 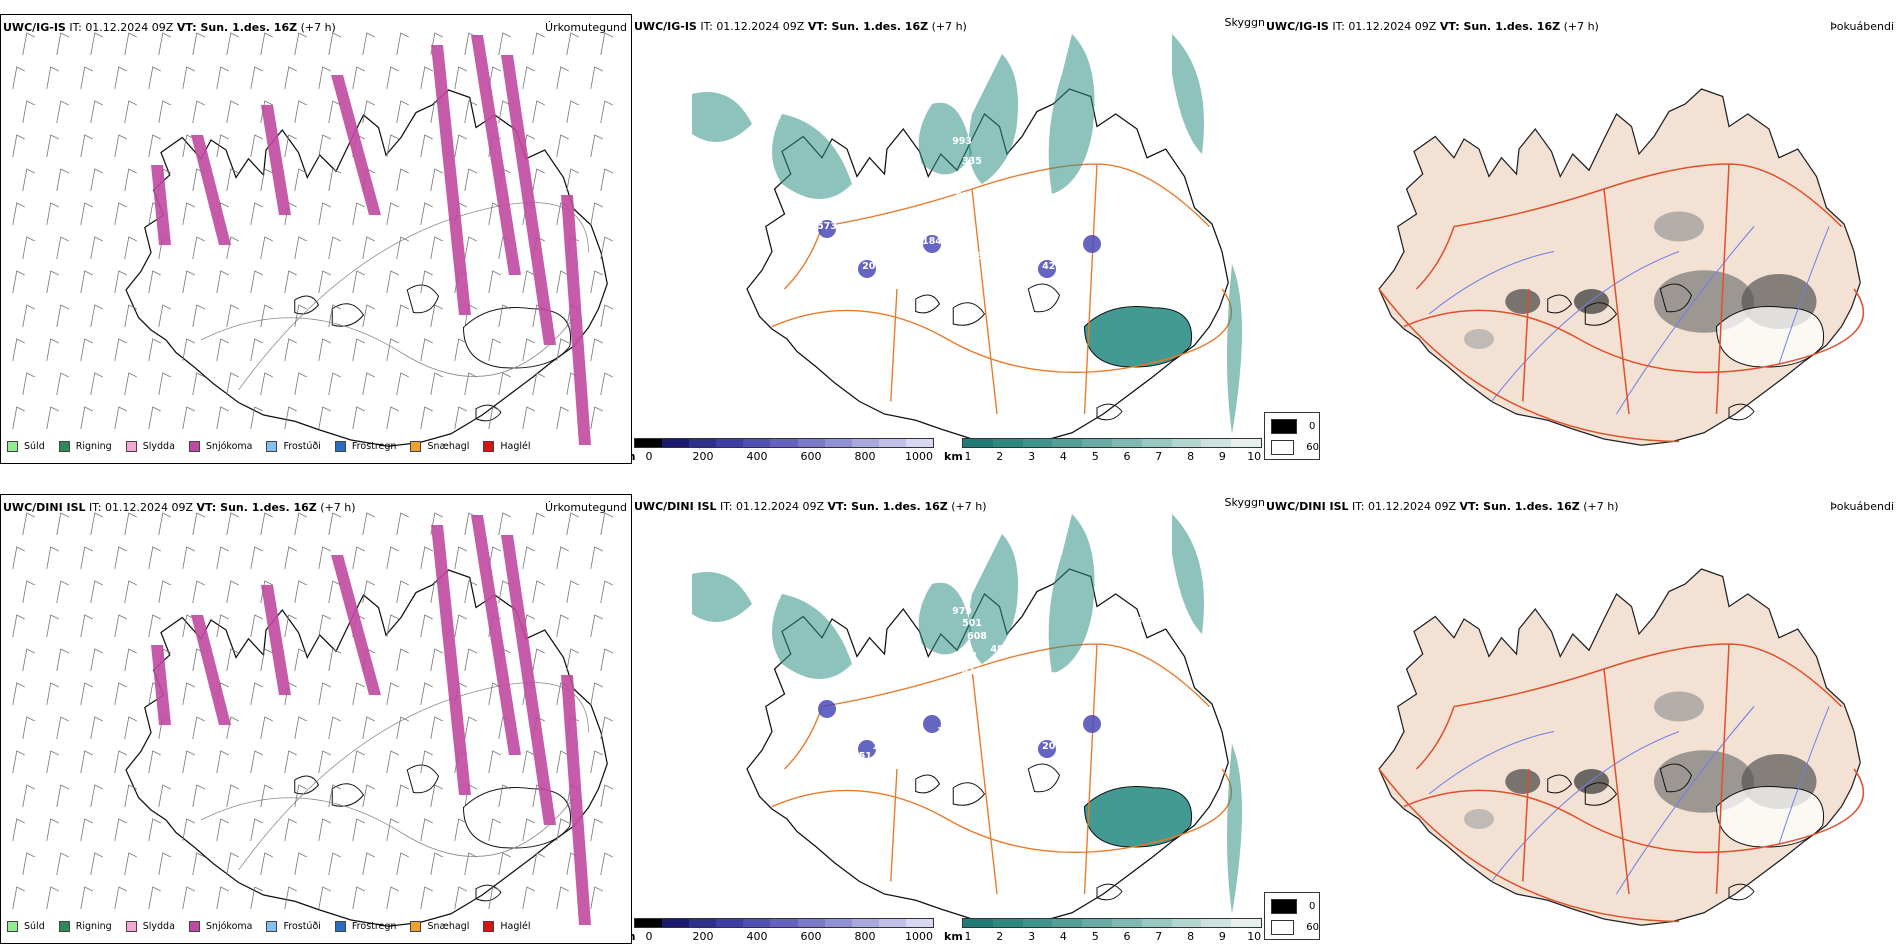 What do you see at coordinates (1052, 746) in the screenshot?
I see `ceiling-label: 205` at bounding box center [1052, 746].